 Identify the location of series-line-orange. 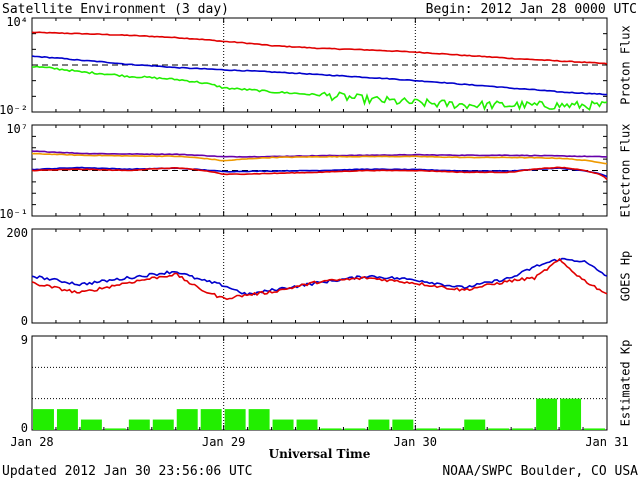
(319, 158).